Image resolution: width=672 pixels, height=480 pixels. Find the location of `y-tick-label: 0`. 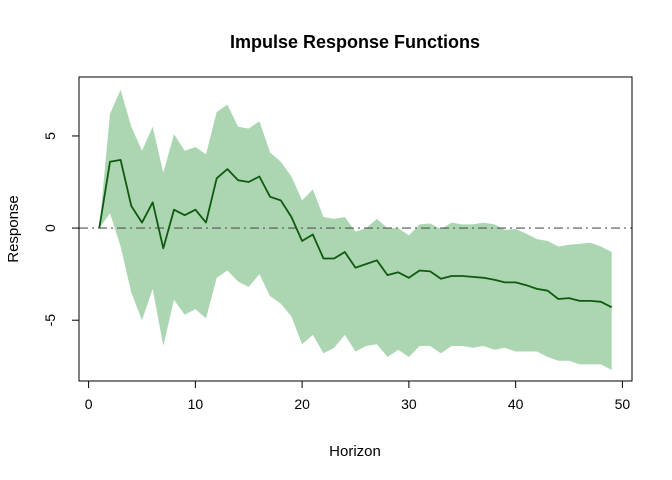

y-tick-label: 0 is located at coordinates (50, 228).